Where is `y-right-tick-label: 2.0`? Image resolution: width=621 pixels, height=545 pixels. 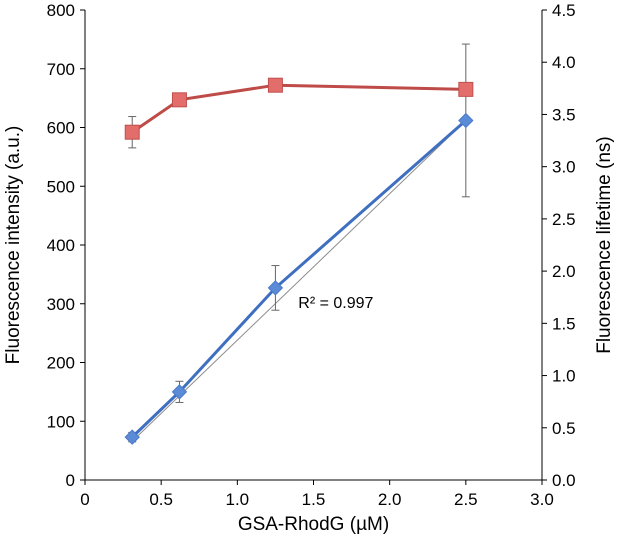
y-right-tick-label: 2.0 is located at coordinates (564, 271).